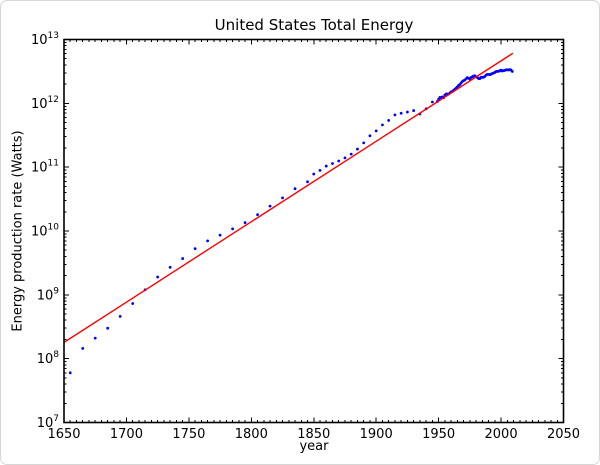 The image size is (600, 465). What do you see at coordinates (45, 39) in the screenshot?
I see `y-tick-label: 10¹³` at bounding box center [45, 39].